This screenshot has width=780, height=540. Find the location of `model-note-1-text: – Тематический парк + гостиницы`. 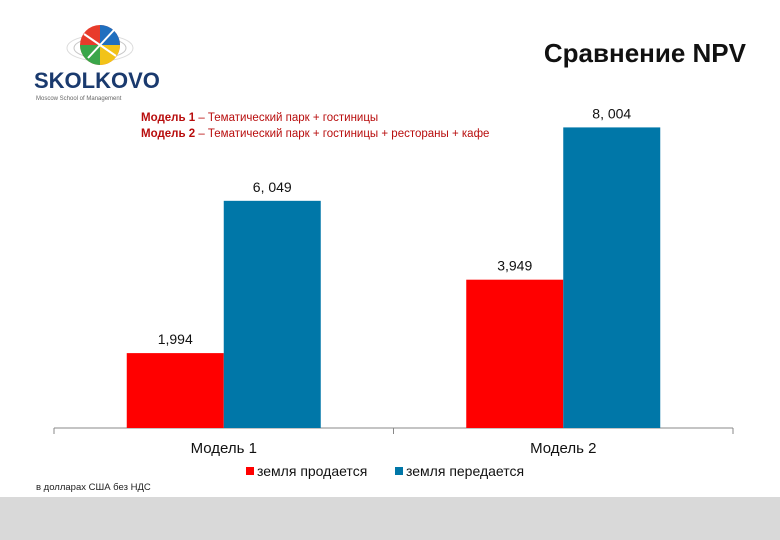

model-note-1-text: – Тематический парк + гостиницы is located at coordinates (287, 118).